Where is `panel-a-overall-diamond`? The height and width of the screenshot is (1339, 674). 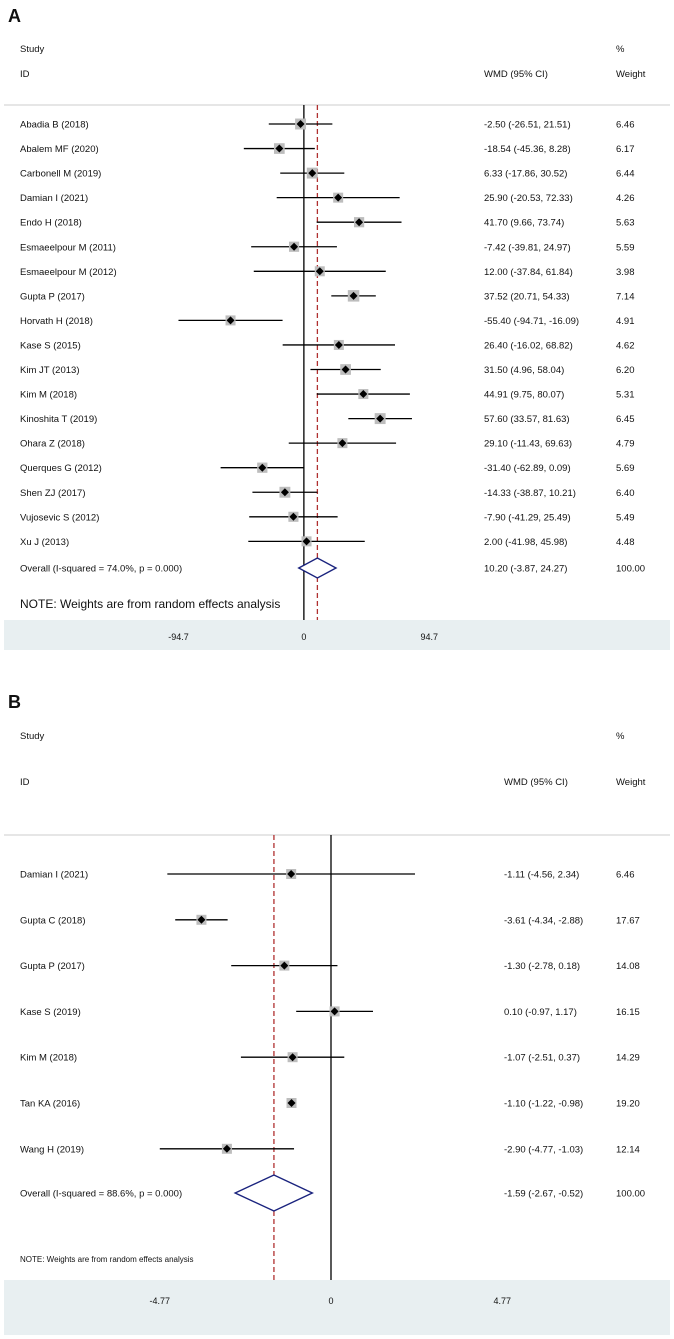
panel-a-overall-diamond is located at coordinates (317, 568).